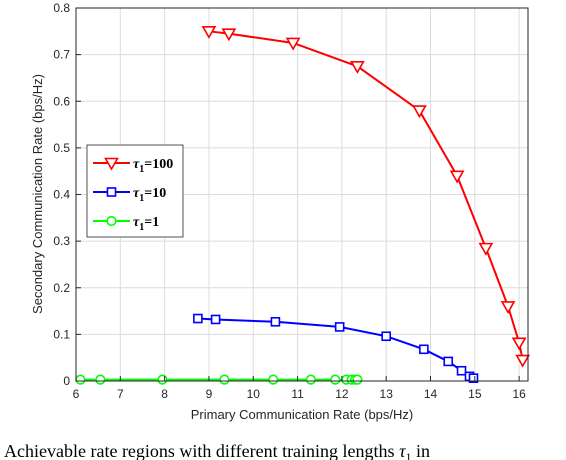  Describe the element at coordinates (129, 195) in the screenshot. I see `legend-entry-1: τ1=10` at that location.